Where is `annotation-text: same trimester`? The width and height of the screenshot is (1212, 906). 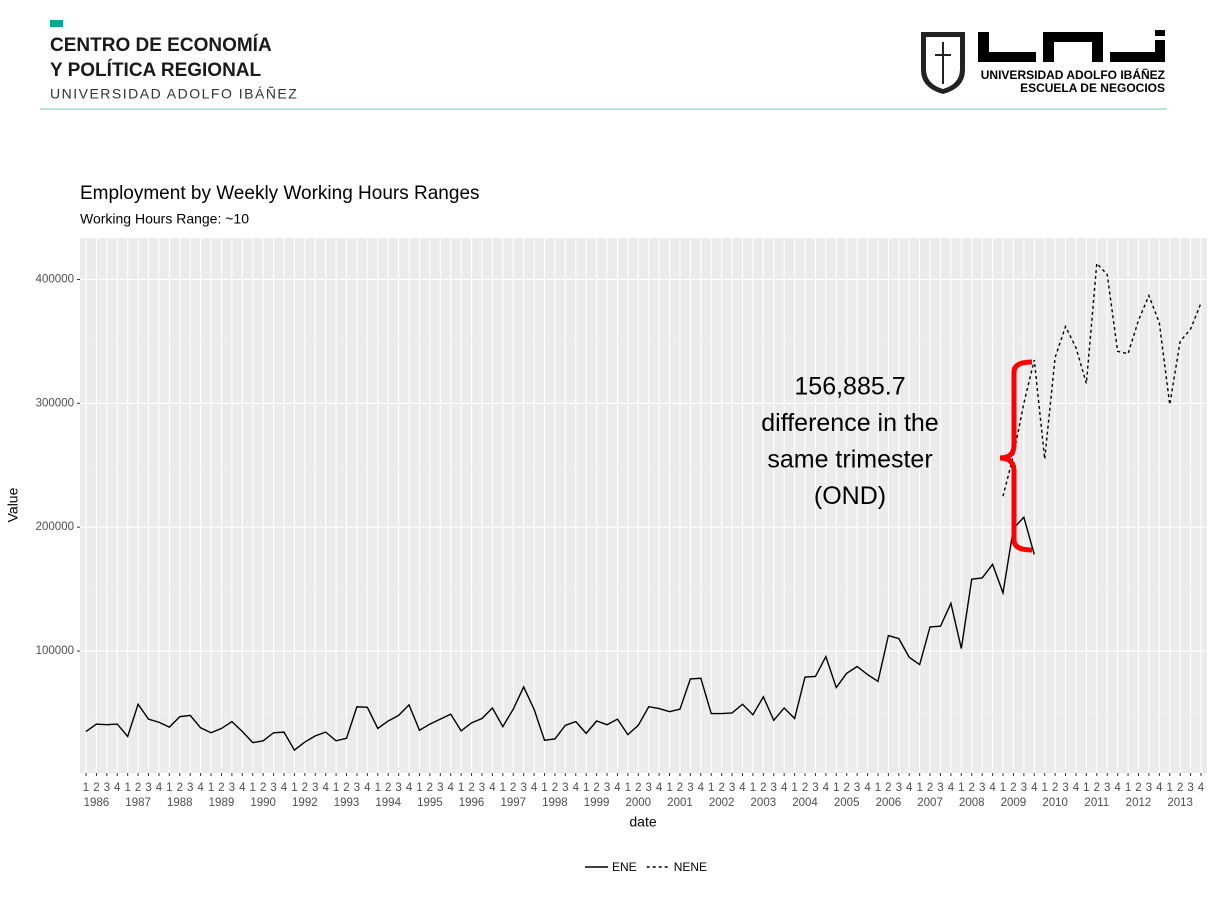
annotation-text: same trimester is located at coordinates (849, 460).